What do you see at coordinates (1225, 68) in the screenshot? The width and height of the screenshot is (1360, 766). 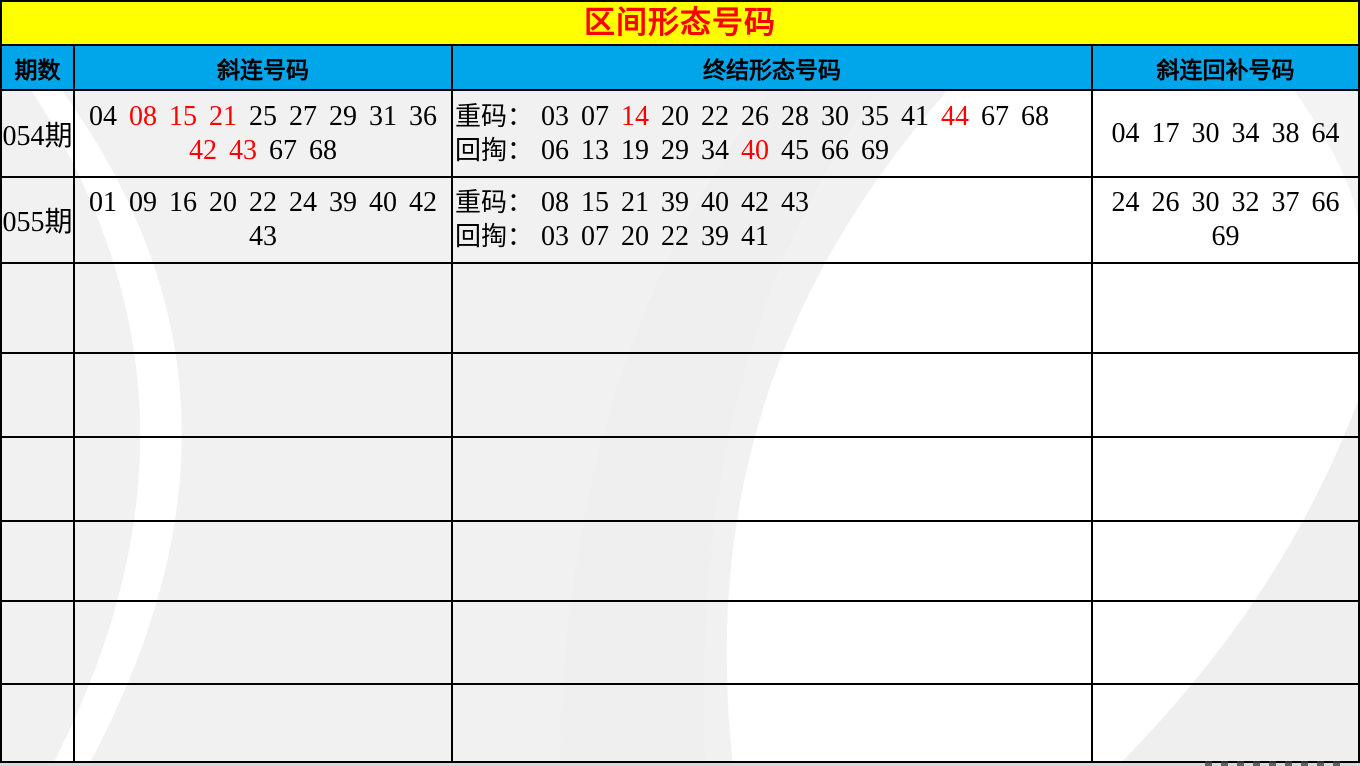 I see `header-cell-diagonal-refill-numbers: 斜连回补号码` at bounding box center [1225, 68].